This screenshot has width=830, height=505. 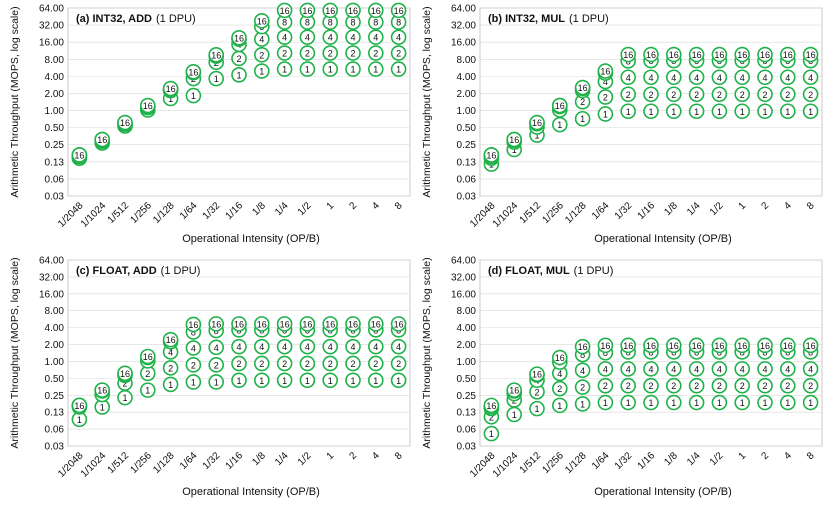 What do you see at coordinates (55, 345) in the screenshot?
I see `y-tick-label: 2.00` at bounding box center [55, 345].